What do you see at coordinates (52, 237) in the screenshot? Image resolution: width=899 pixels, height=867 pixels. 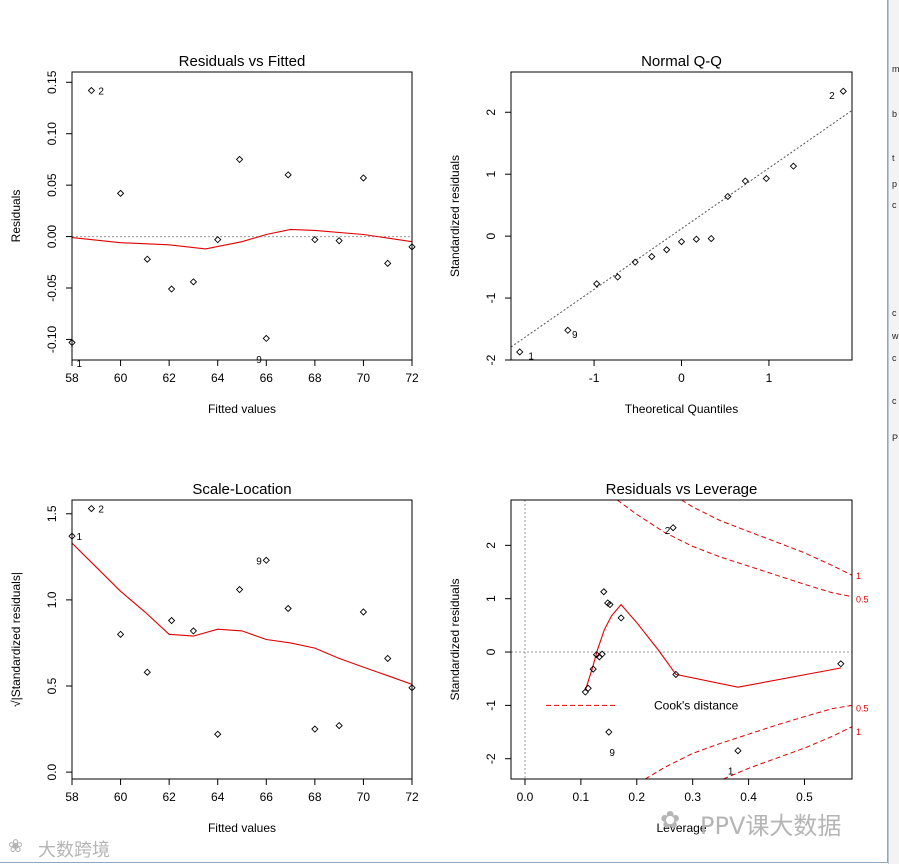 I see `y-tick-label: 0.00` at bounding box center [52, 237].